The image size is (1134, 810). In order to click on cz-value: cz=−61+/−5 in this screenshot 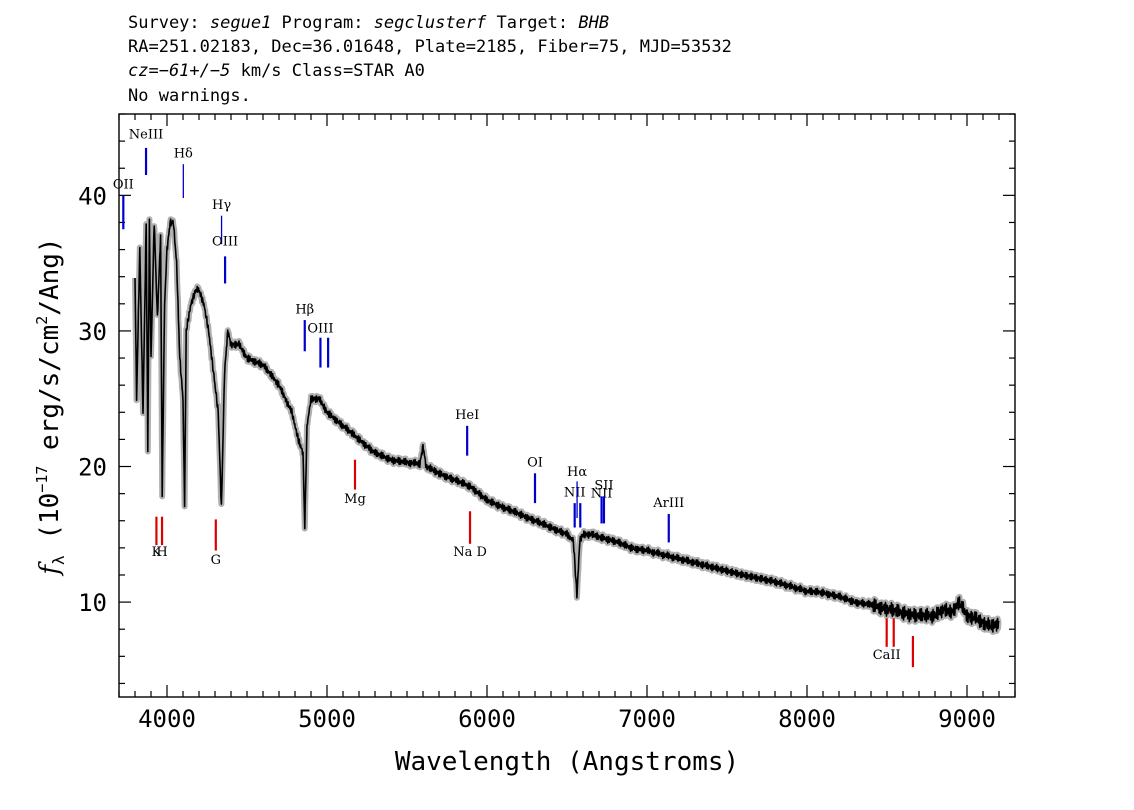, I will do `click(179, 71)`.